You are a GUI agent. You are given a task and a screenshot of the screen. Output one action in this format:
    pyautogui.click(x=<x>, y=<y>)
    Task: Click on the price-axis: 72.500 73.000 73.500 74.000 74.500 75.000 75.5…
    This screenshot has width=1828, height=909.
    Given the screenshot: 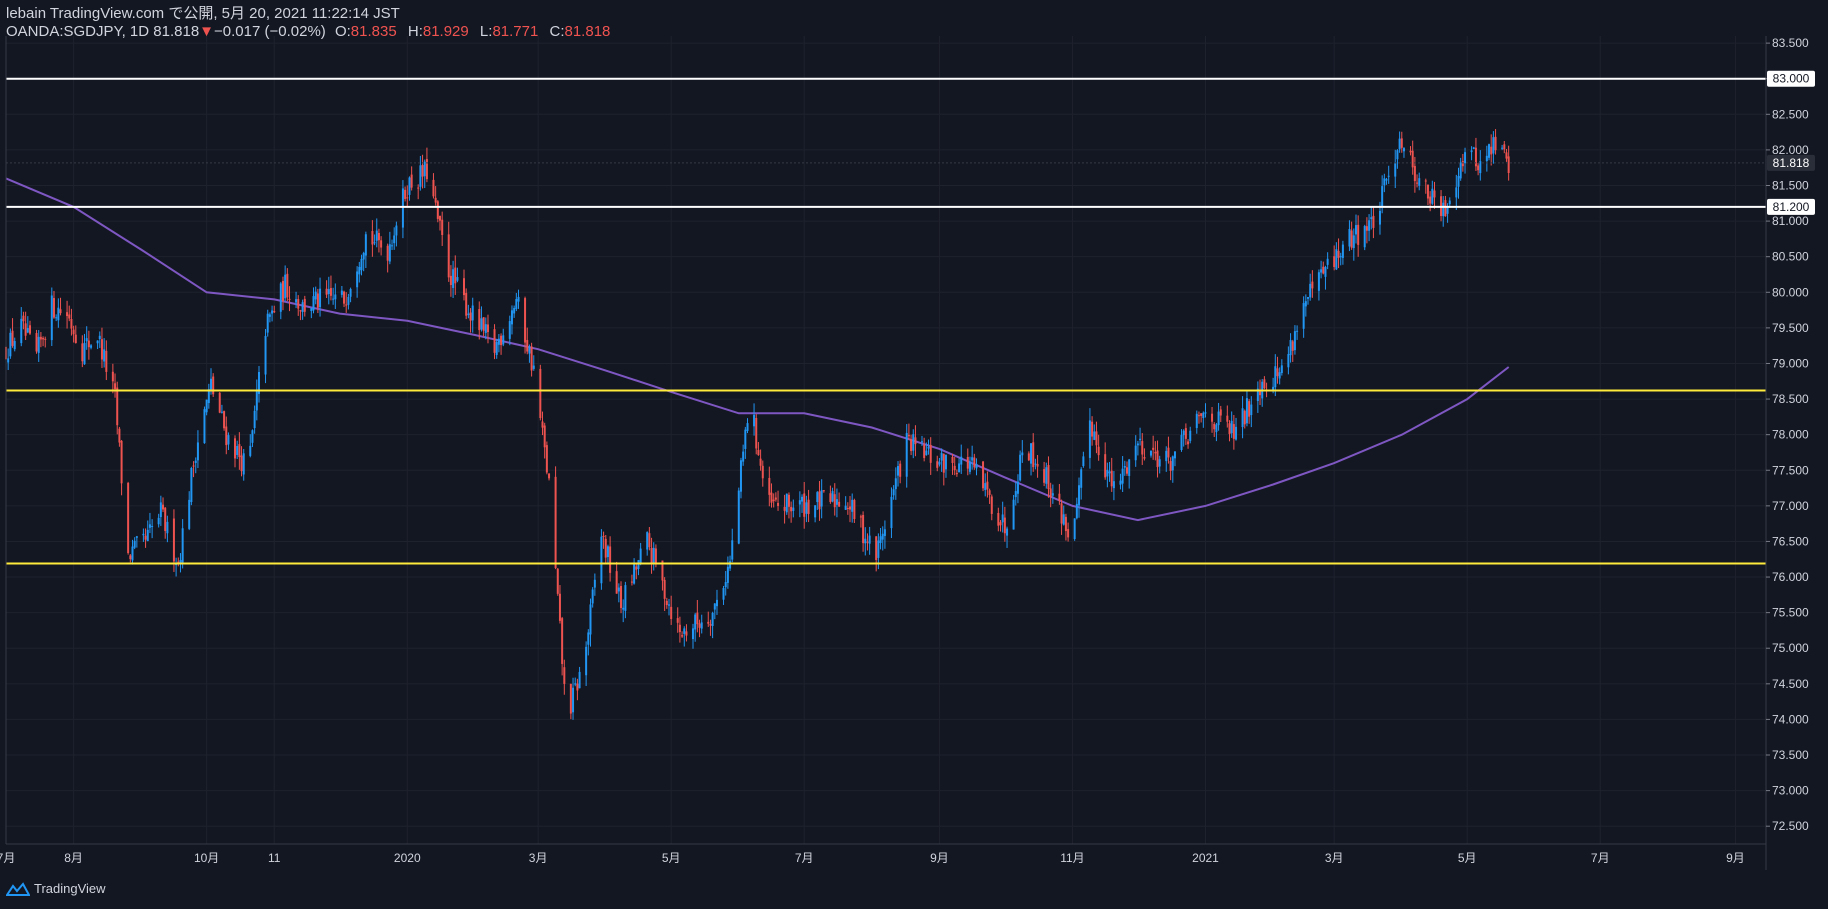 What is the action you would take?
    pyautogui.click(x=1787, y=434)
    